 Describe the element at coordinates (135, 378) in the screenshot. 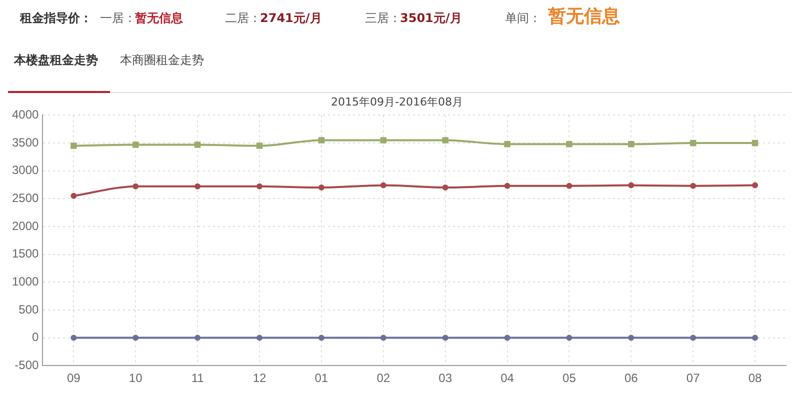

I see `x-tick-label: 10` at that location.